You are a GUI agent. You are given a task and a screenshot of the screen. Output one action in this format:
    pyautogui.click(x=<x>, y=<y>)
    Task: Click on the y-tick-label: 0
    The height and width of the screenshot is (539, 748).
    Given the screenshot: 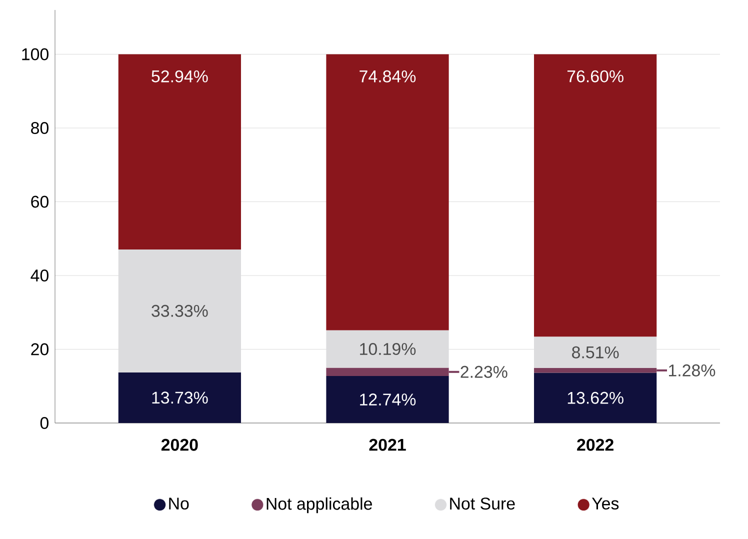 What is the action you would take?
    pyautogui.click(x=44, y=423)
    